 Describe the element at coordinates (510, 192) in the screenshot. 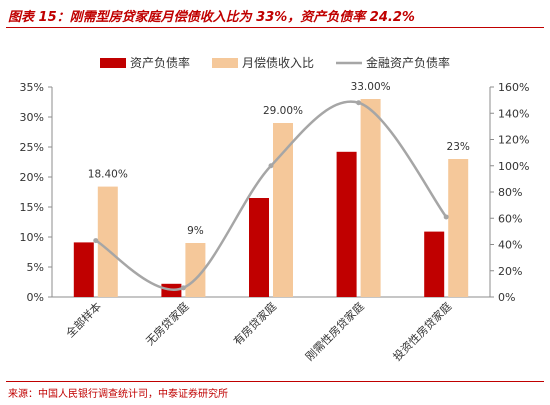

I see `y-right-tick-label: 80%` at that location.